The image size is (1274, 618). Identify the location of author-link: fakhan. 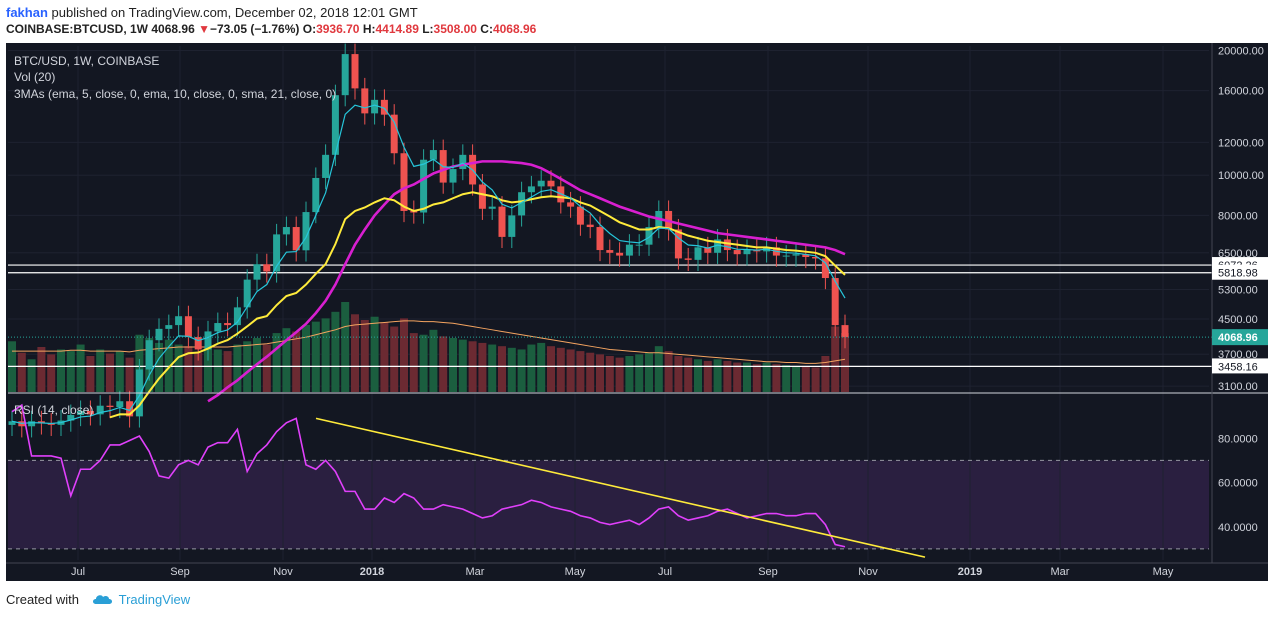
(27, 12).